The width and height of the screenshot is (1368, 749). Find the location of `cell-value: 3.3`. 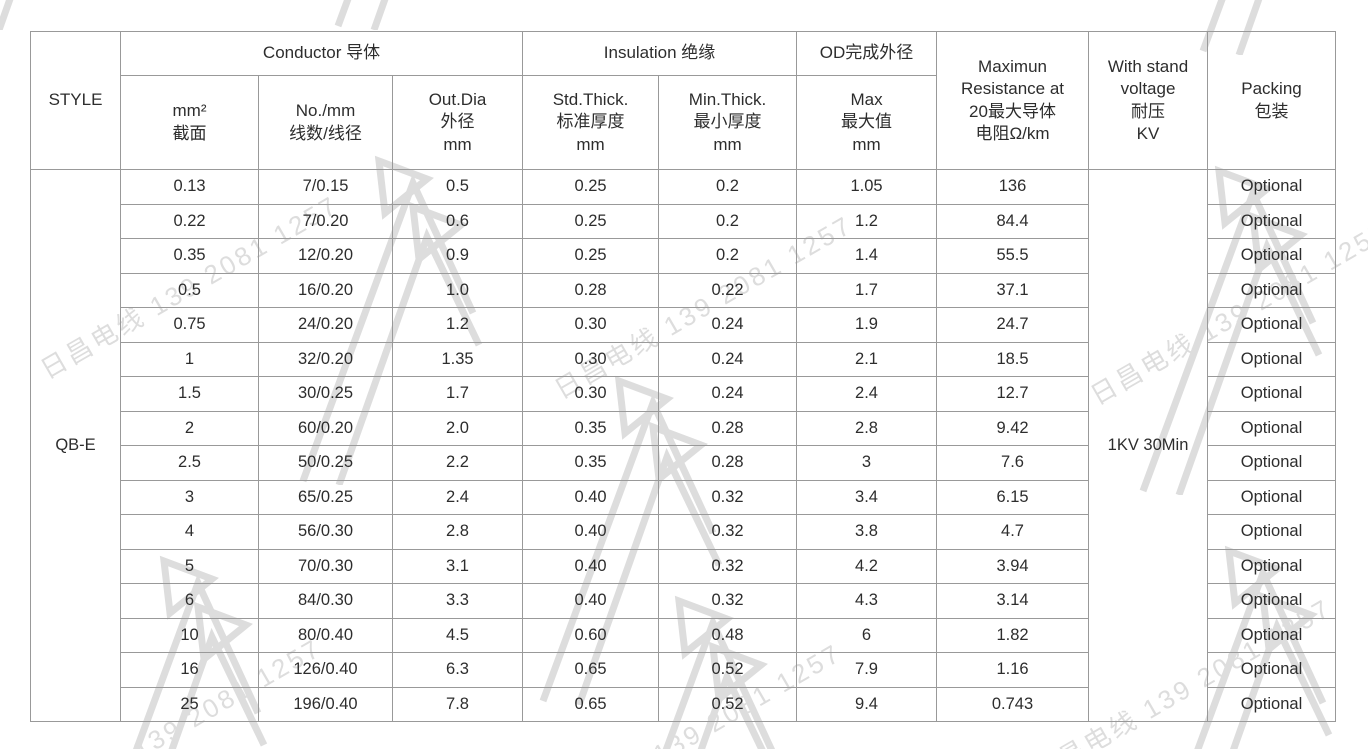

cell-value: 3.3 is located at coordinates (457, 601).